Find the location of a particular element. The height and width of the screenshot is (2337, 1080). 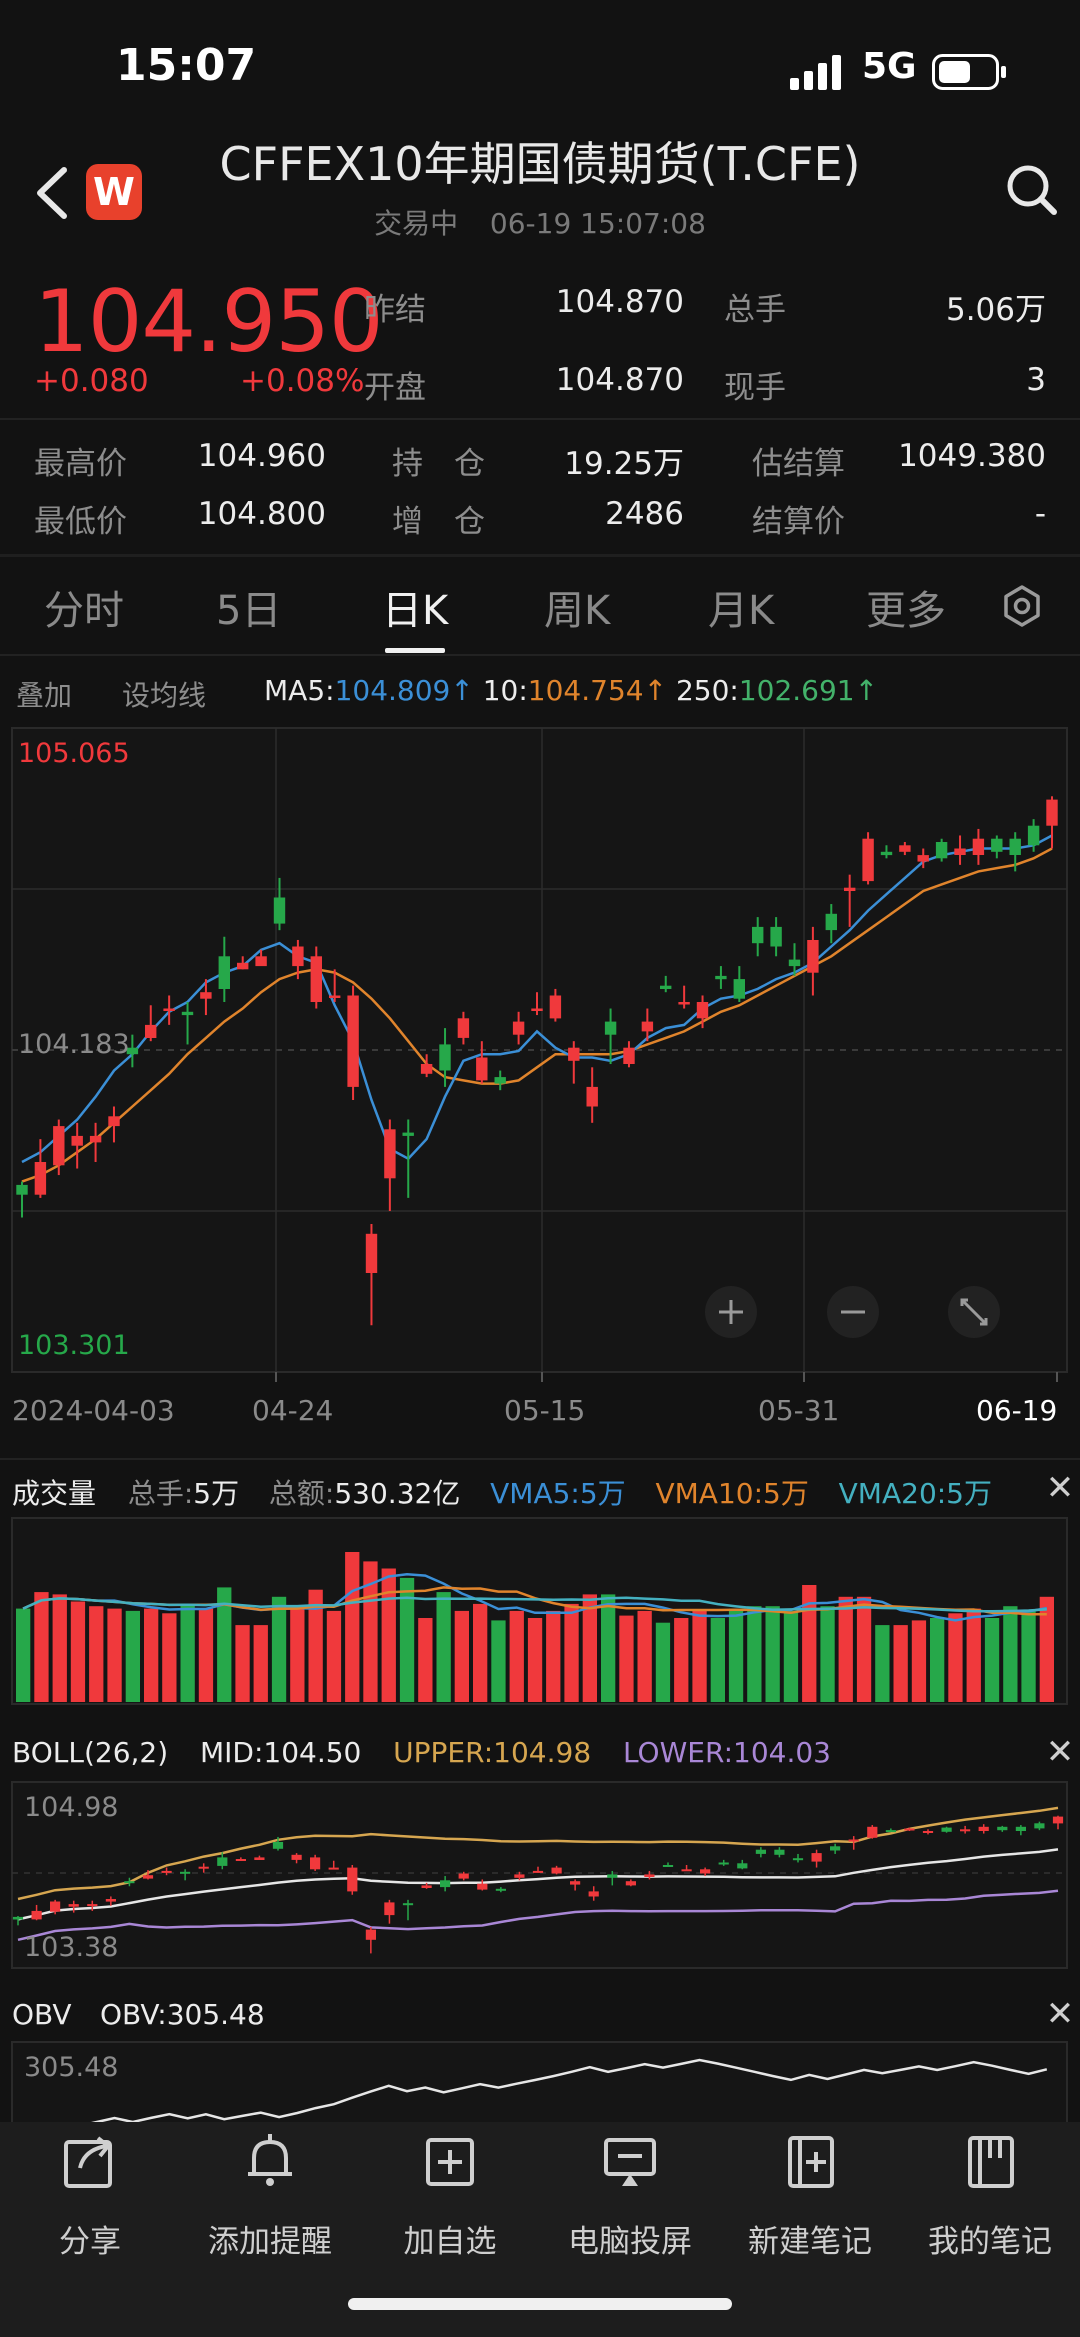

tab-daily-k: 日K is located at coordinates (415, 611).